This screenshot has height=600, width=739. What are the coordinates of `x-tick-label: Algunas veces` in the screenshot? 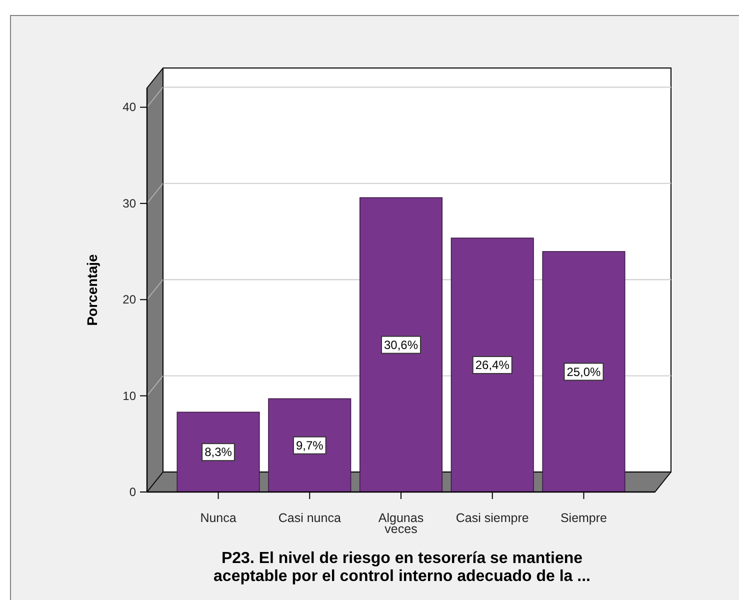 It's located at (401, 523).